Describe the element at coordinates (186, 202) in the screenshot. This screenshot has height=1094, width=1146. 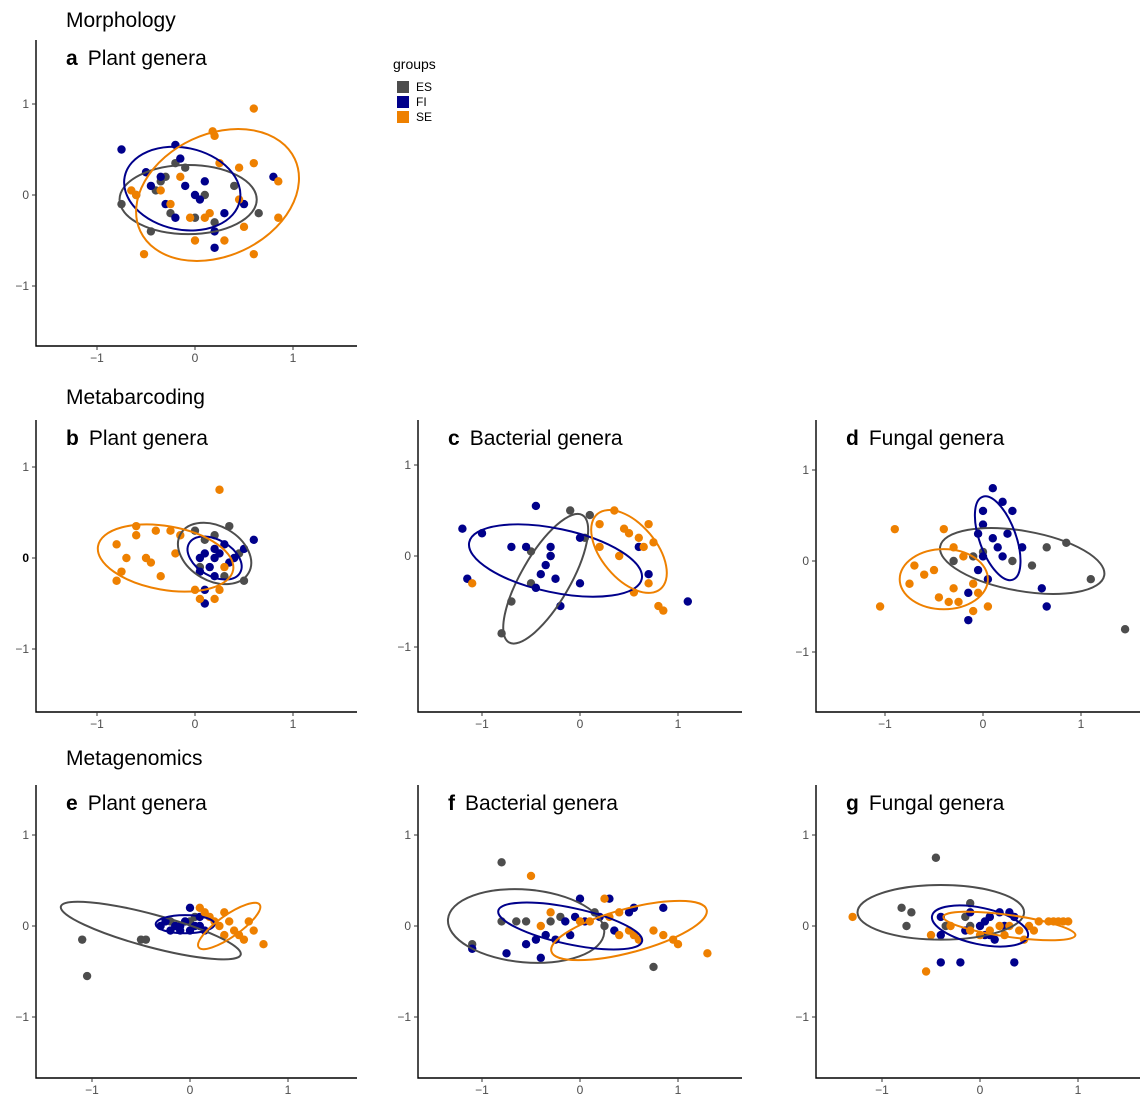
I see `panel-a: 1 0 −1 −1 0 1 a Plant genera` at that location.